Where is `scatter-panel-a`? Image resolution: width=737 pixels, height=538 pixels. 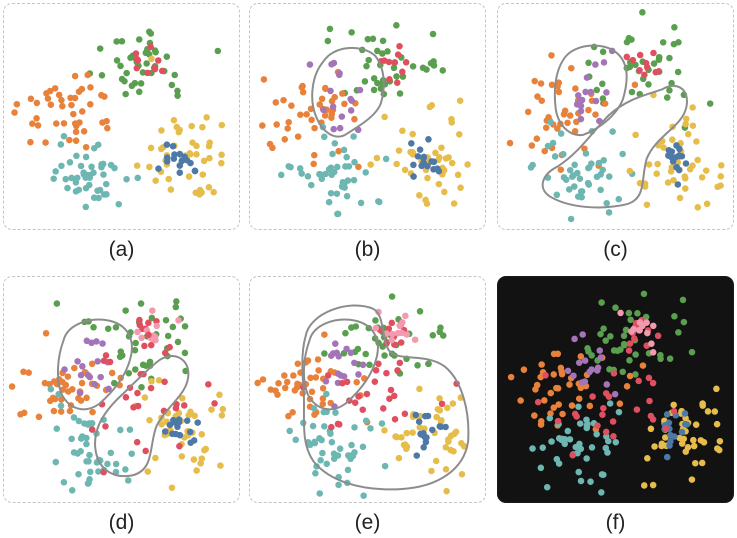 scatter-panel-a is located at coordinates (121, 116).